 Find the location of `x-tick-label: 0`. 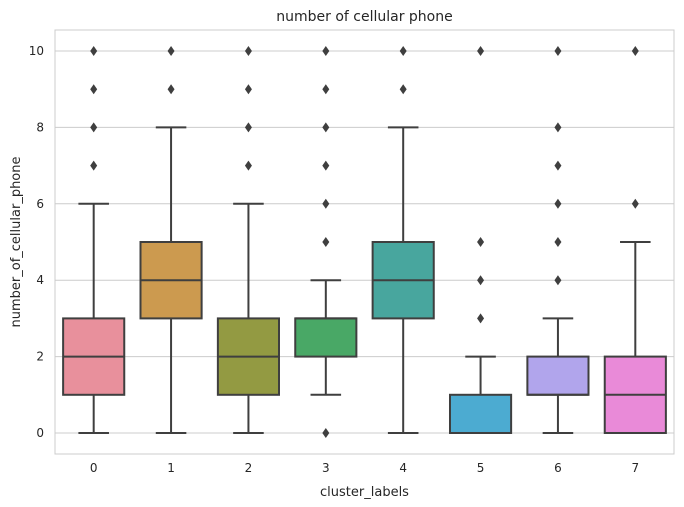

x-tick-label: 0 is located at coordinates (94, 468).